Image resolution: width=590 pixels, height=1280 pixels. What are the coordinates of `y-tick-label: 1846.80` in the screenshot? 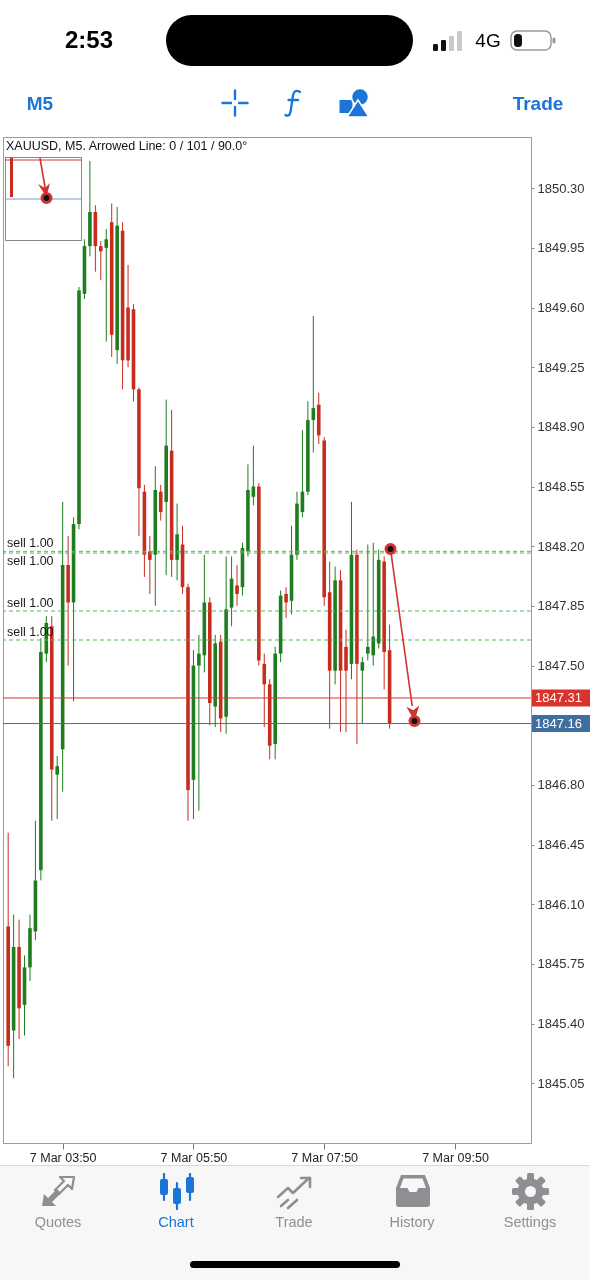 It's located at (561, 785).